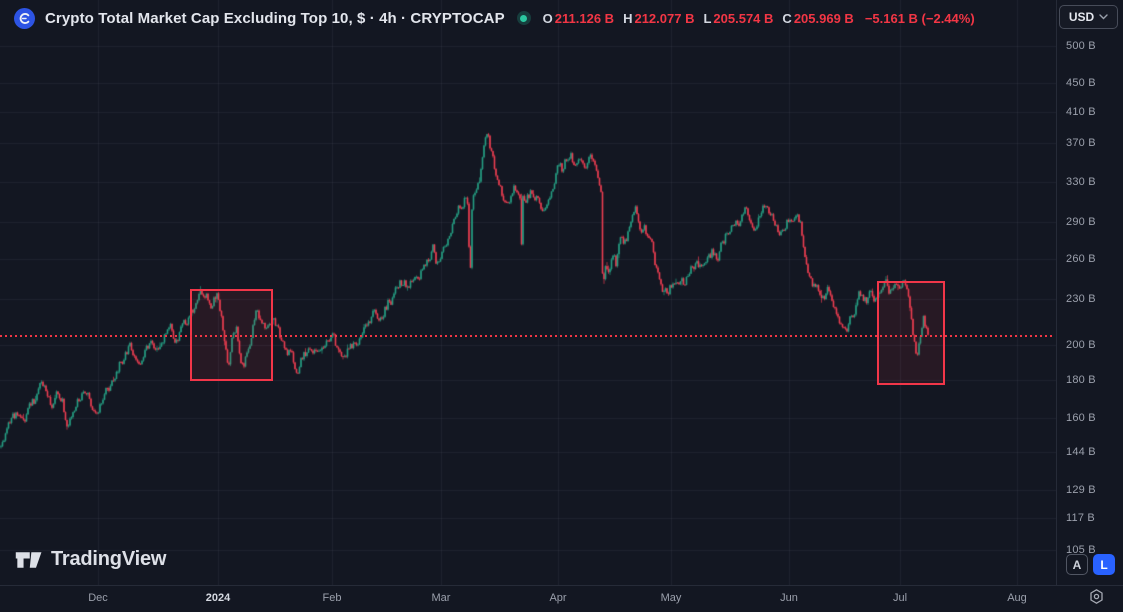 This screenshot has width=1123, height=612. I want to click on time-tick-label: Feb, so click(332, 598).